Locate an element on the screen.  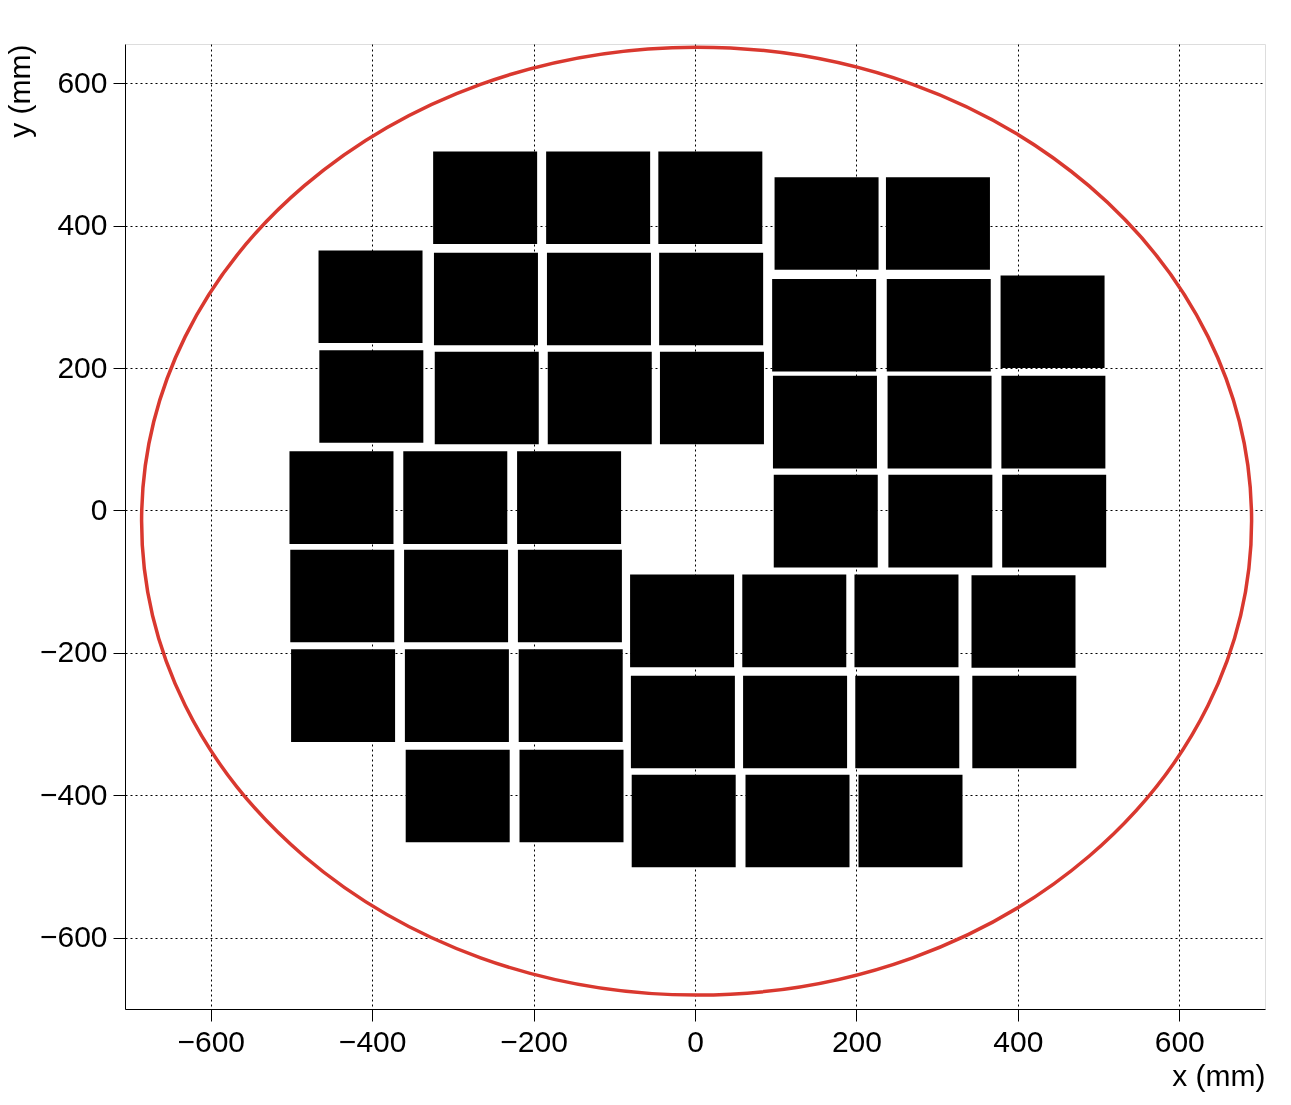
x-tick-label: 200 is located at coordinates (856, 1041).